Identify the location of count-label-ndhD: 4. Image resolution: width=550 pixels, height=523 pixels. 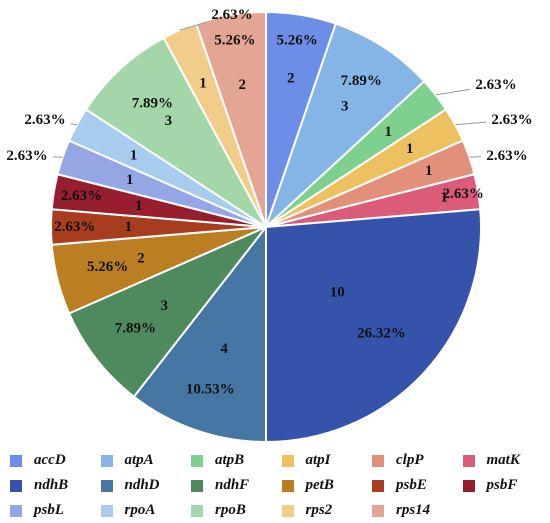
(224, 349).